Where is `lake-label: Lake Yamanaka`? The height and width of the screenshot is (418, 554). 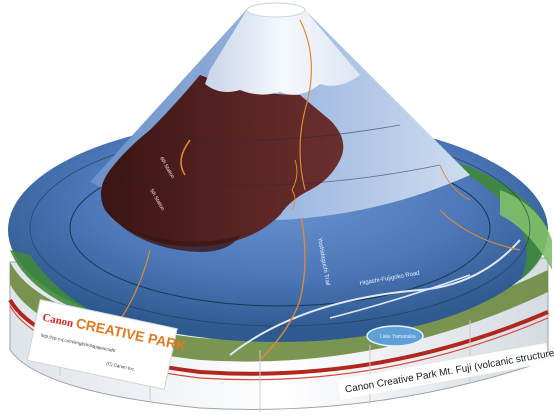 lake-label: Lake Yamanaka is located at coordinates (398, 337).